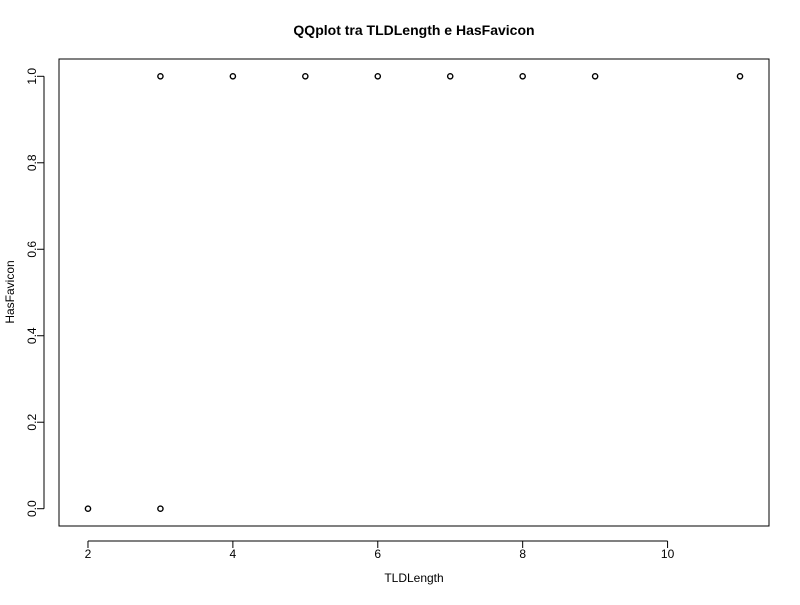  Describe the element at coordinates (32, 508) in the screenshot. I see `y-tick-label: 0.0` at that location.